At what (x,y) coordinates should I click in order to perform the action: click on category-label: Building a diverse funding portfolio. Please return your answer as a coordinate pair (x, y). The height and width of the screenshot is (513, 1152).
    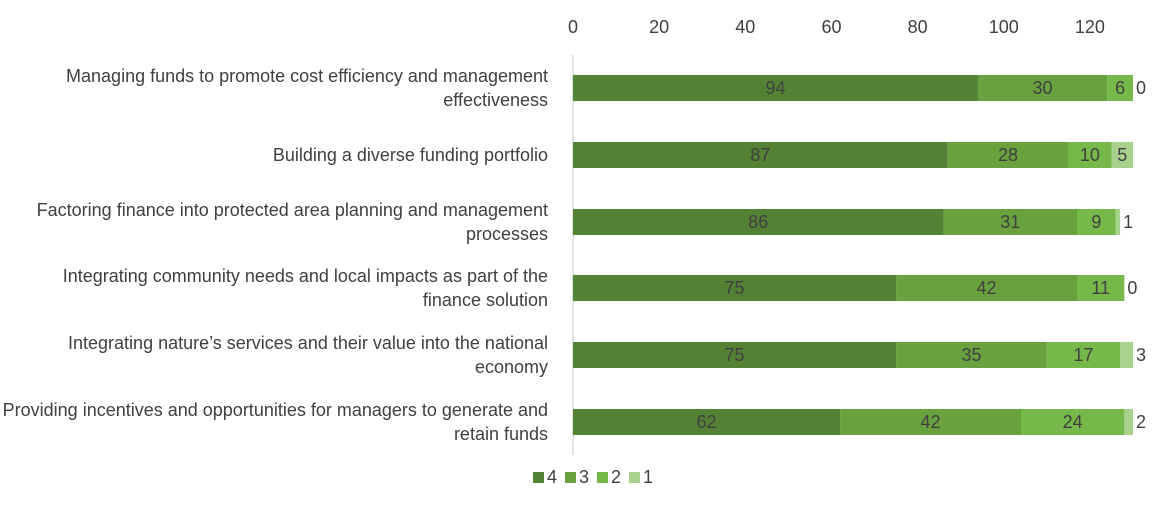
    Looking at the image, I should click on (410, 155).